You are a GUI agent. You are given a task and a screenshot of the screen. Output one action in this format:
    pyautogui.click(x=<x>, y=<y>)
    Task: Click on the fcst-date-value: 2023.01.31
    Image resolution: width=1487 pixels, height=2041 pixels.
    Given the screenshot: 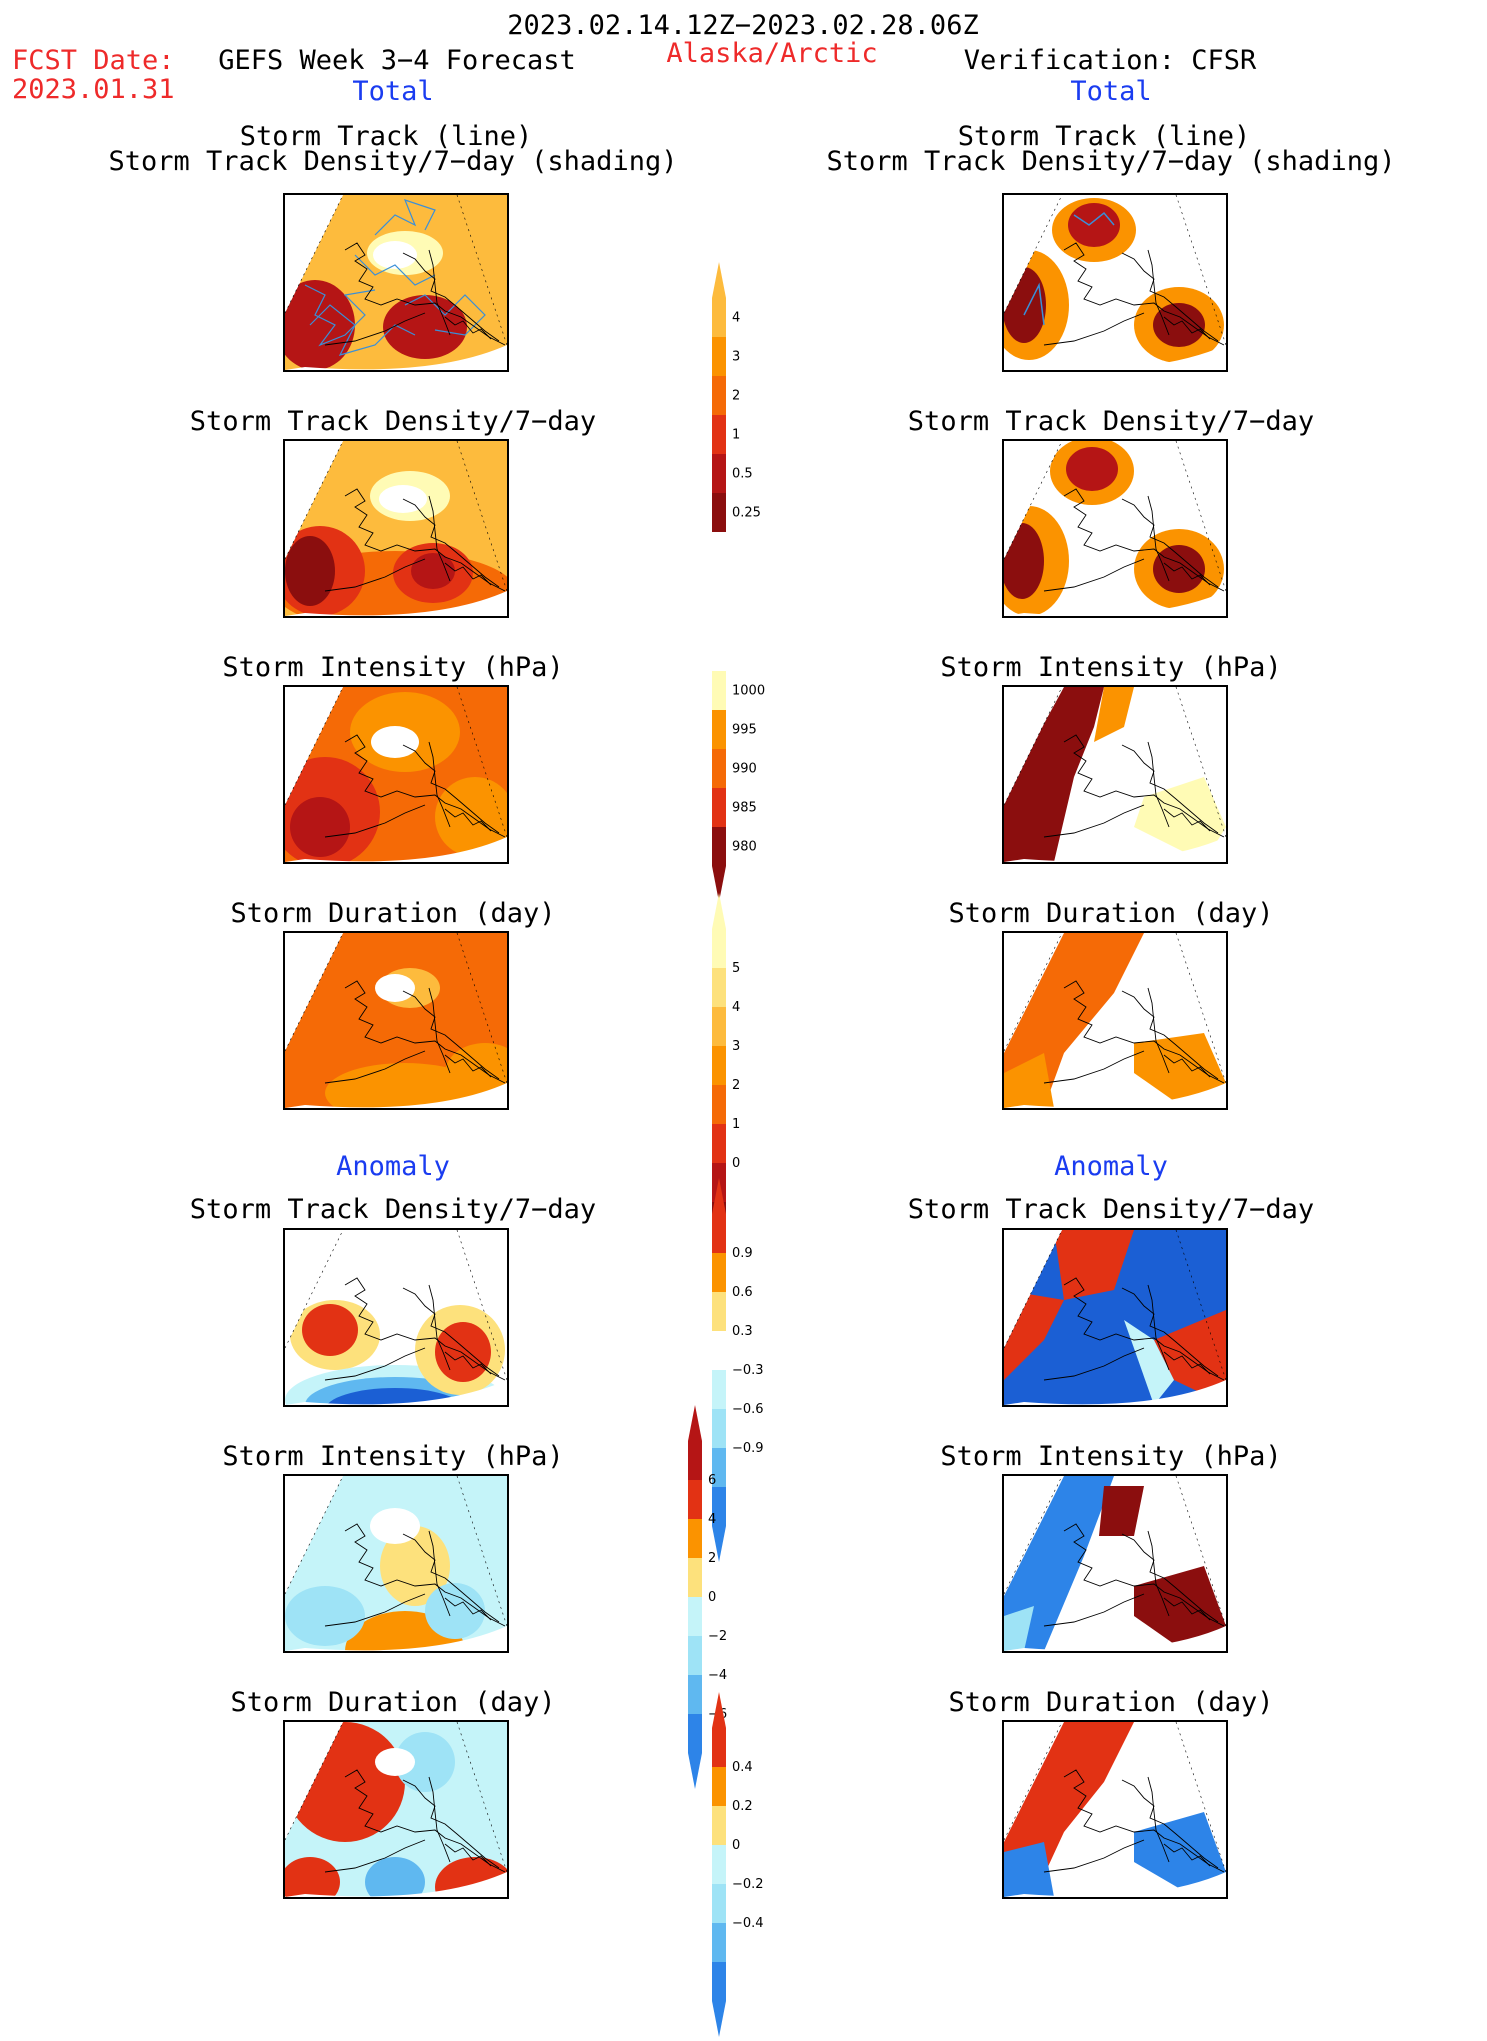 What is the action you would take?
    pyautogui.click(x=93, y=89)
    